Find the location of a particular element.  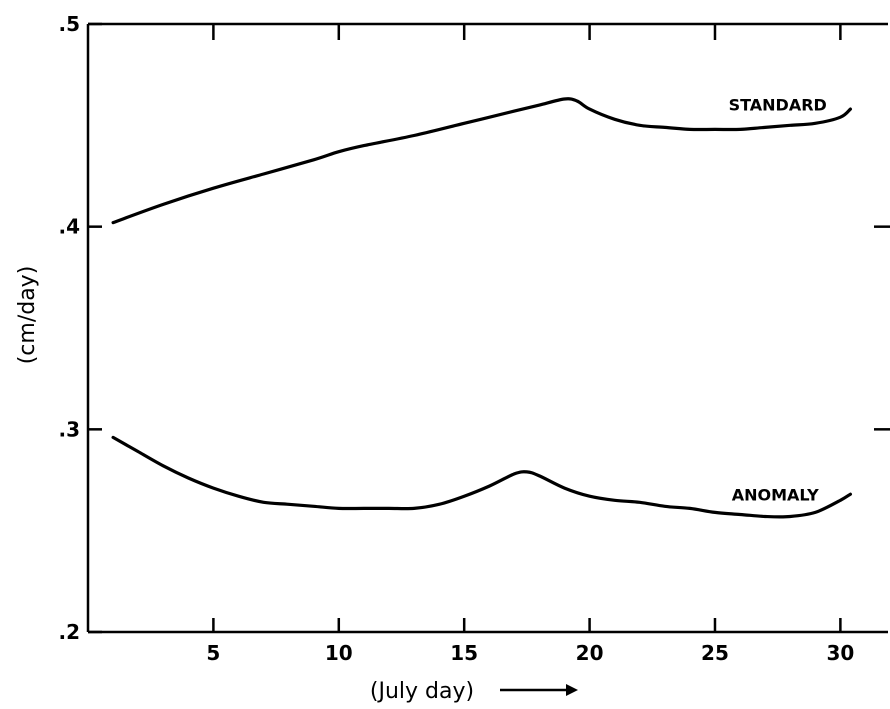

y-tick-label: .4 is located at coordinates (69, 227).